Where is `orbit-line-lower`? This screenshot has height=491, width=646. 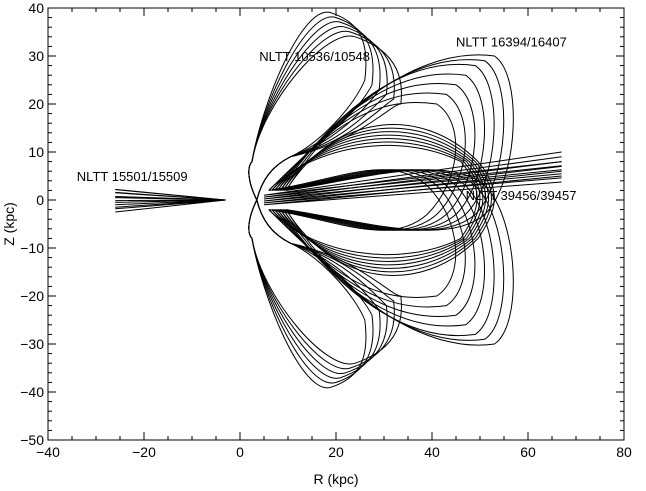 orbit-line-lower is located at coordinates (325, 282).